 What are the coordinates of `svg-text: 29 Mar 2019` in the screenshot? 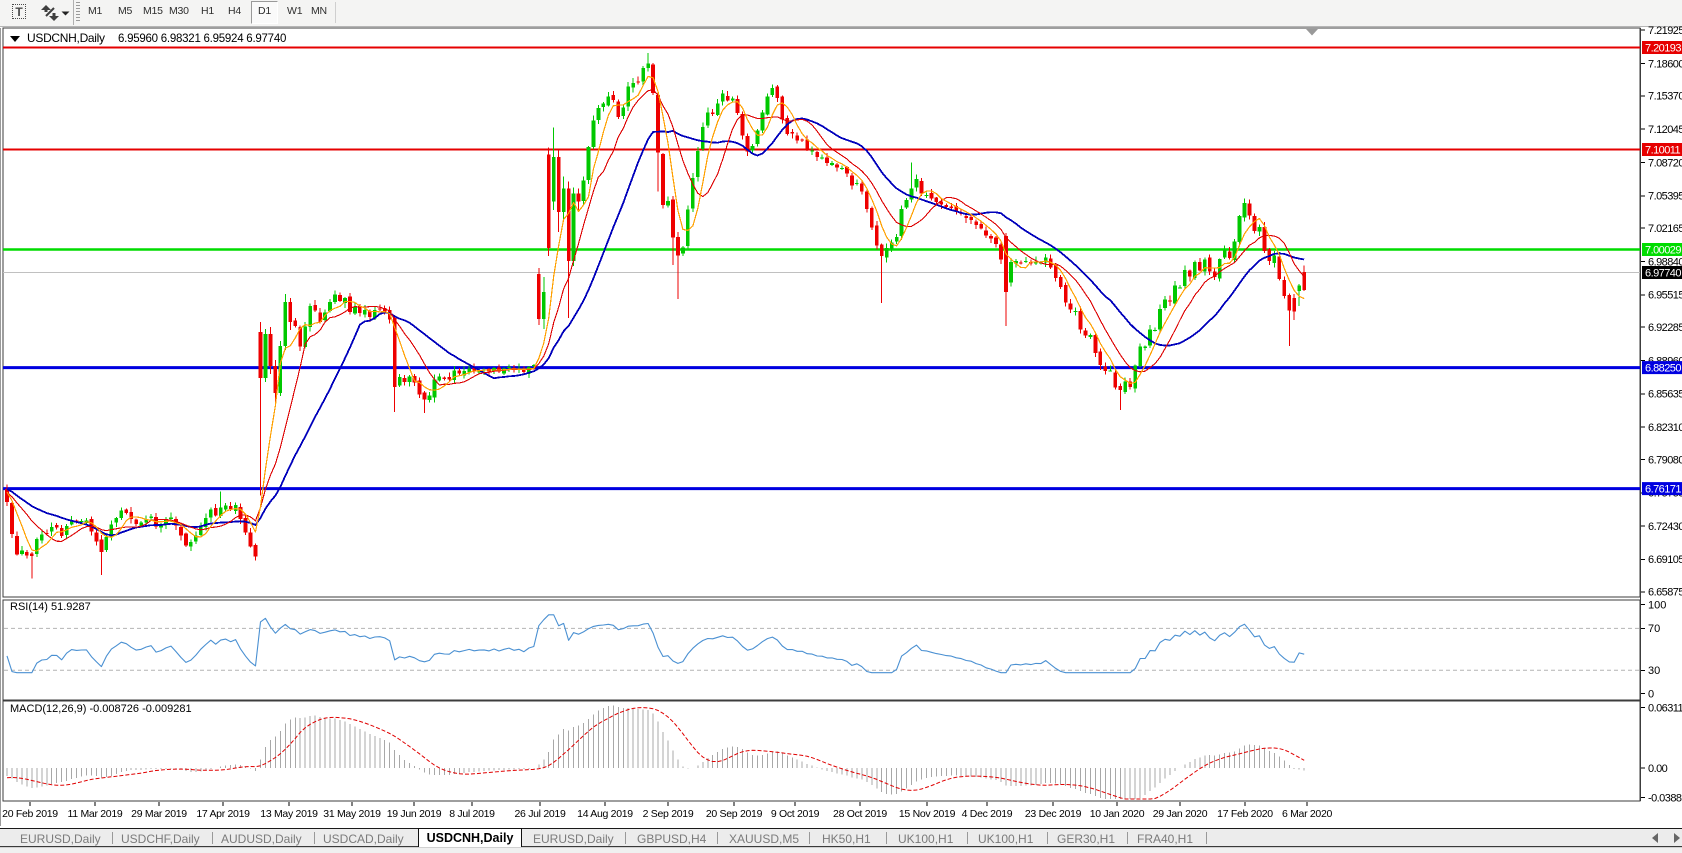 It's located at (159, 814).